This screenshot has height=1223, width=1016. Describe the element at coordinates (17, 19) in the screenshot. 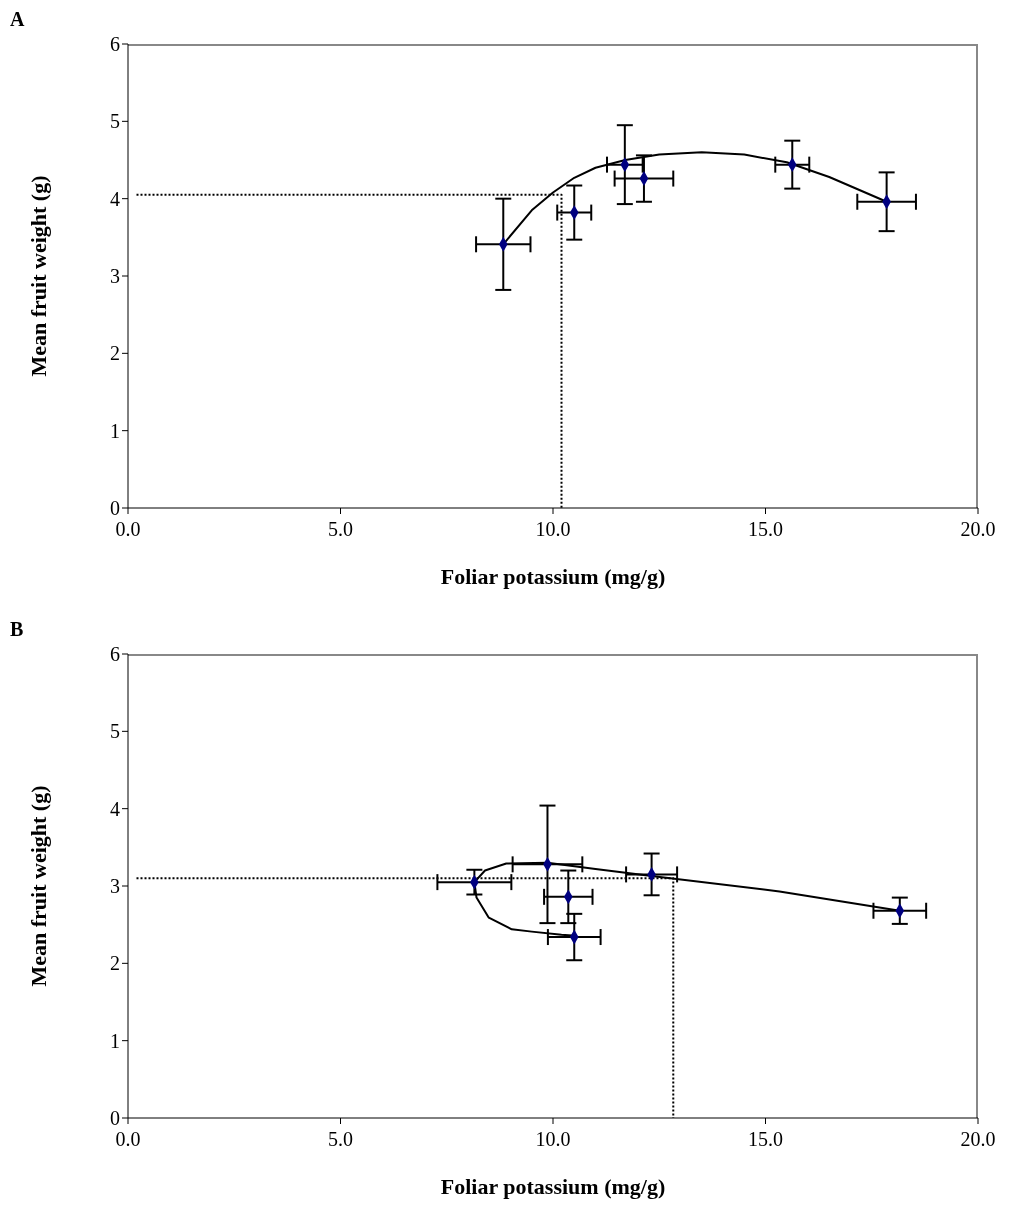

I see `chart-title: A` at that location.